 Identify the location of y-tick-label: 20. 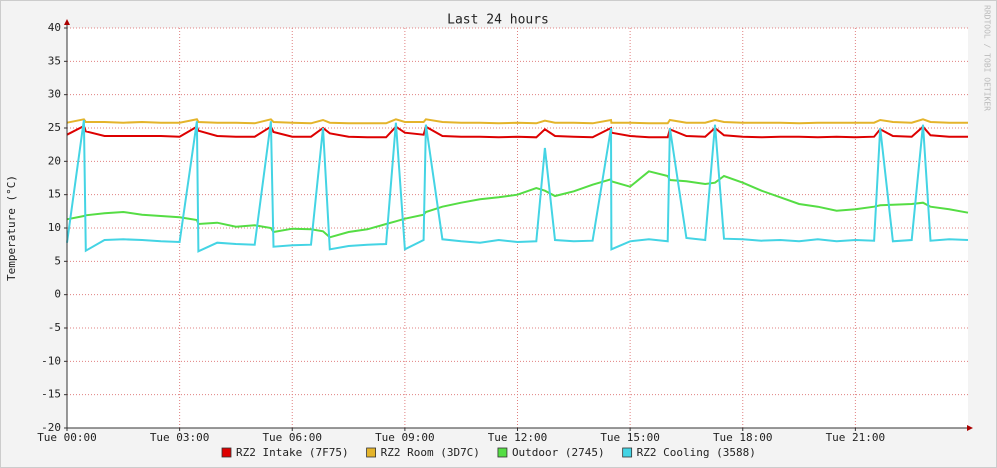
(54, 160).